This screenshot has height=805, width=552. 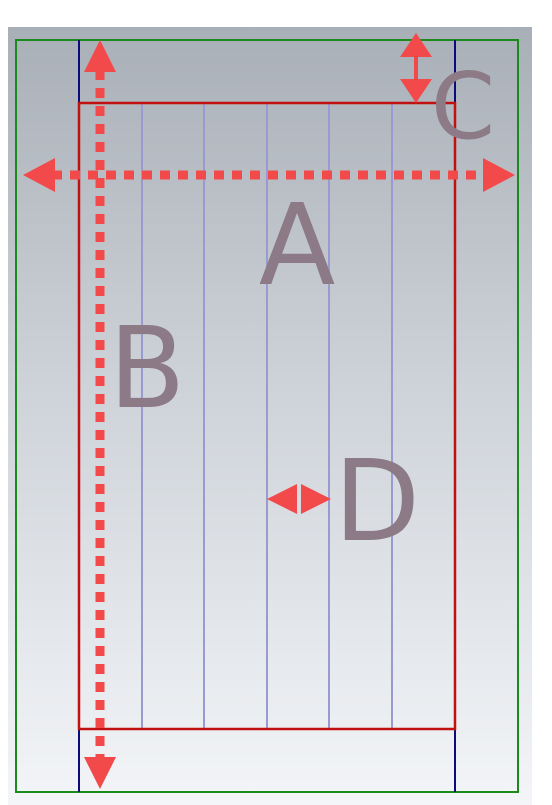 I want to click on gutter-arrow-right-head, so click(x=316, y=499).